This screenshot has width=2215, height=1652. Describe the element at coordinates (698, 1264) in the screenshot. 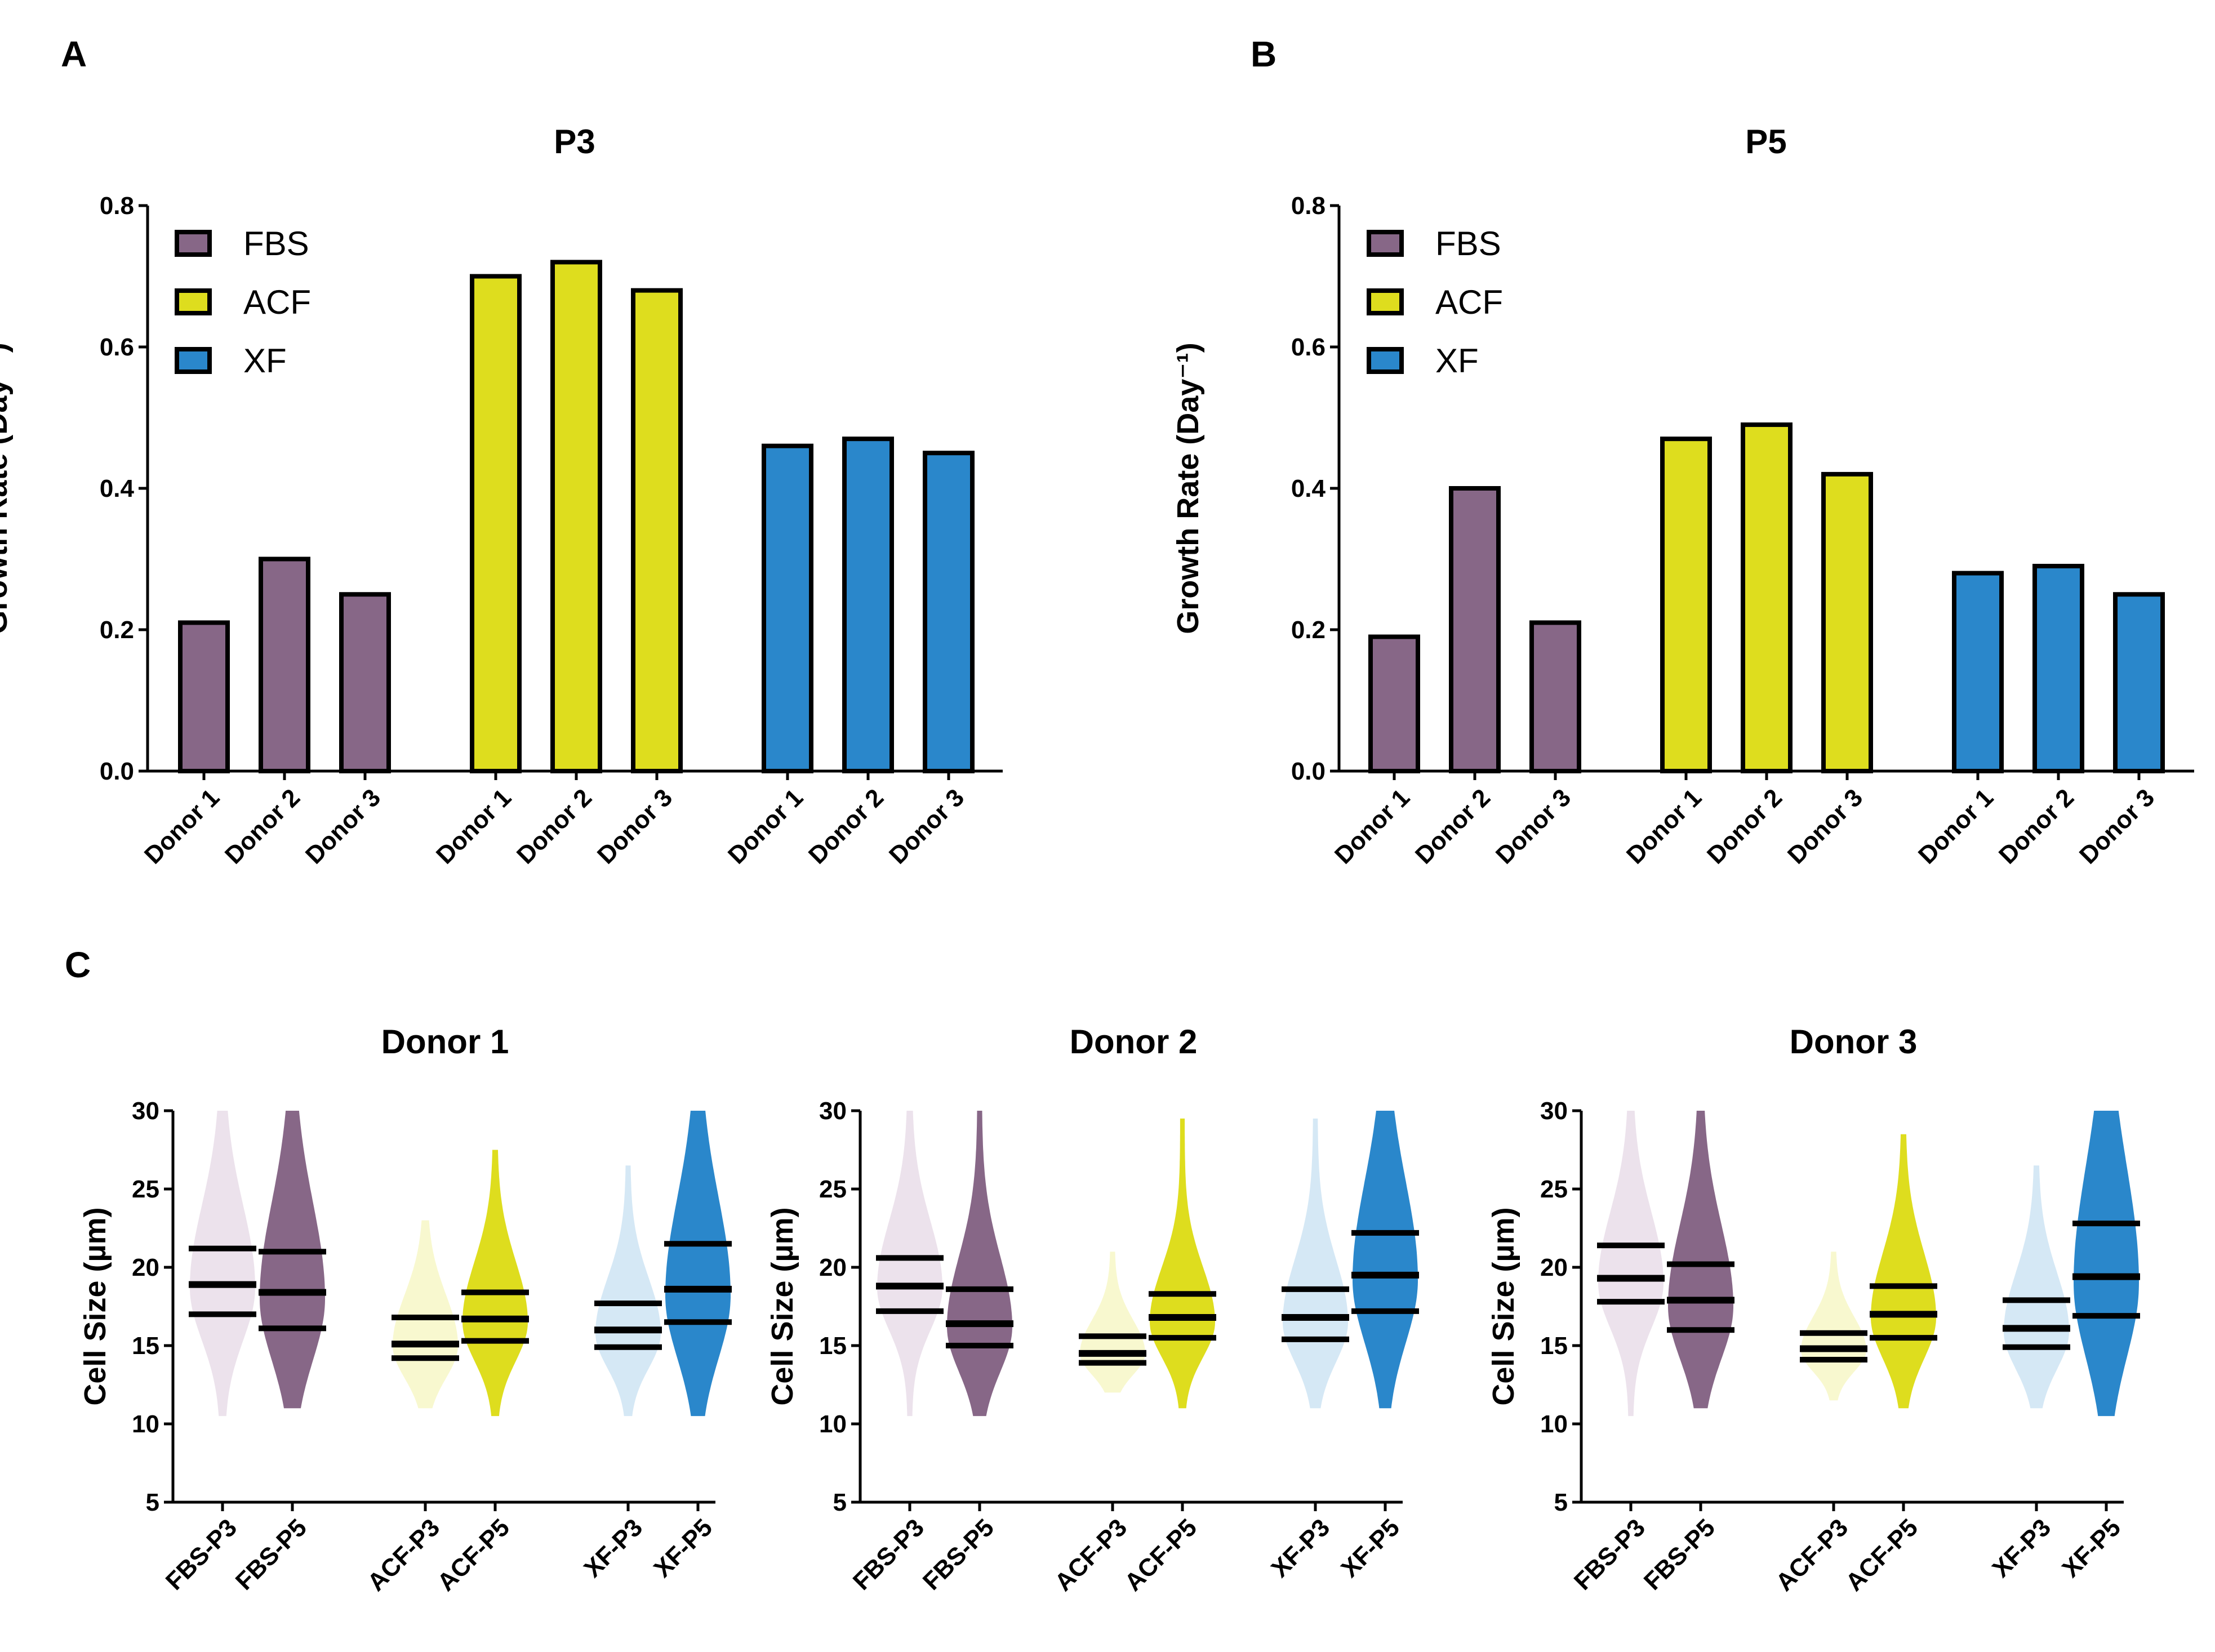

I see `violin-xf-p5` at that location.